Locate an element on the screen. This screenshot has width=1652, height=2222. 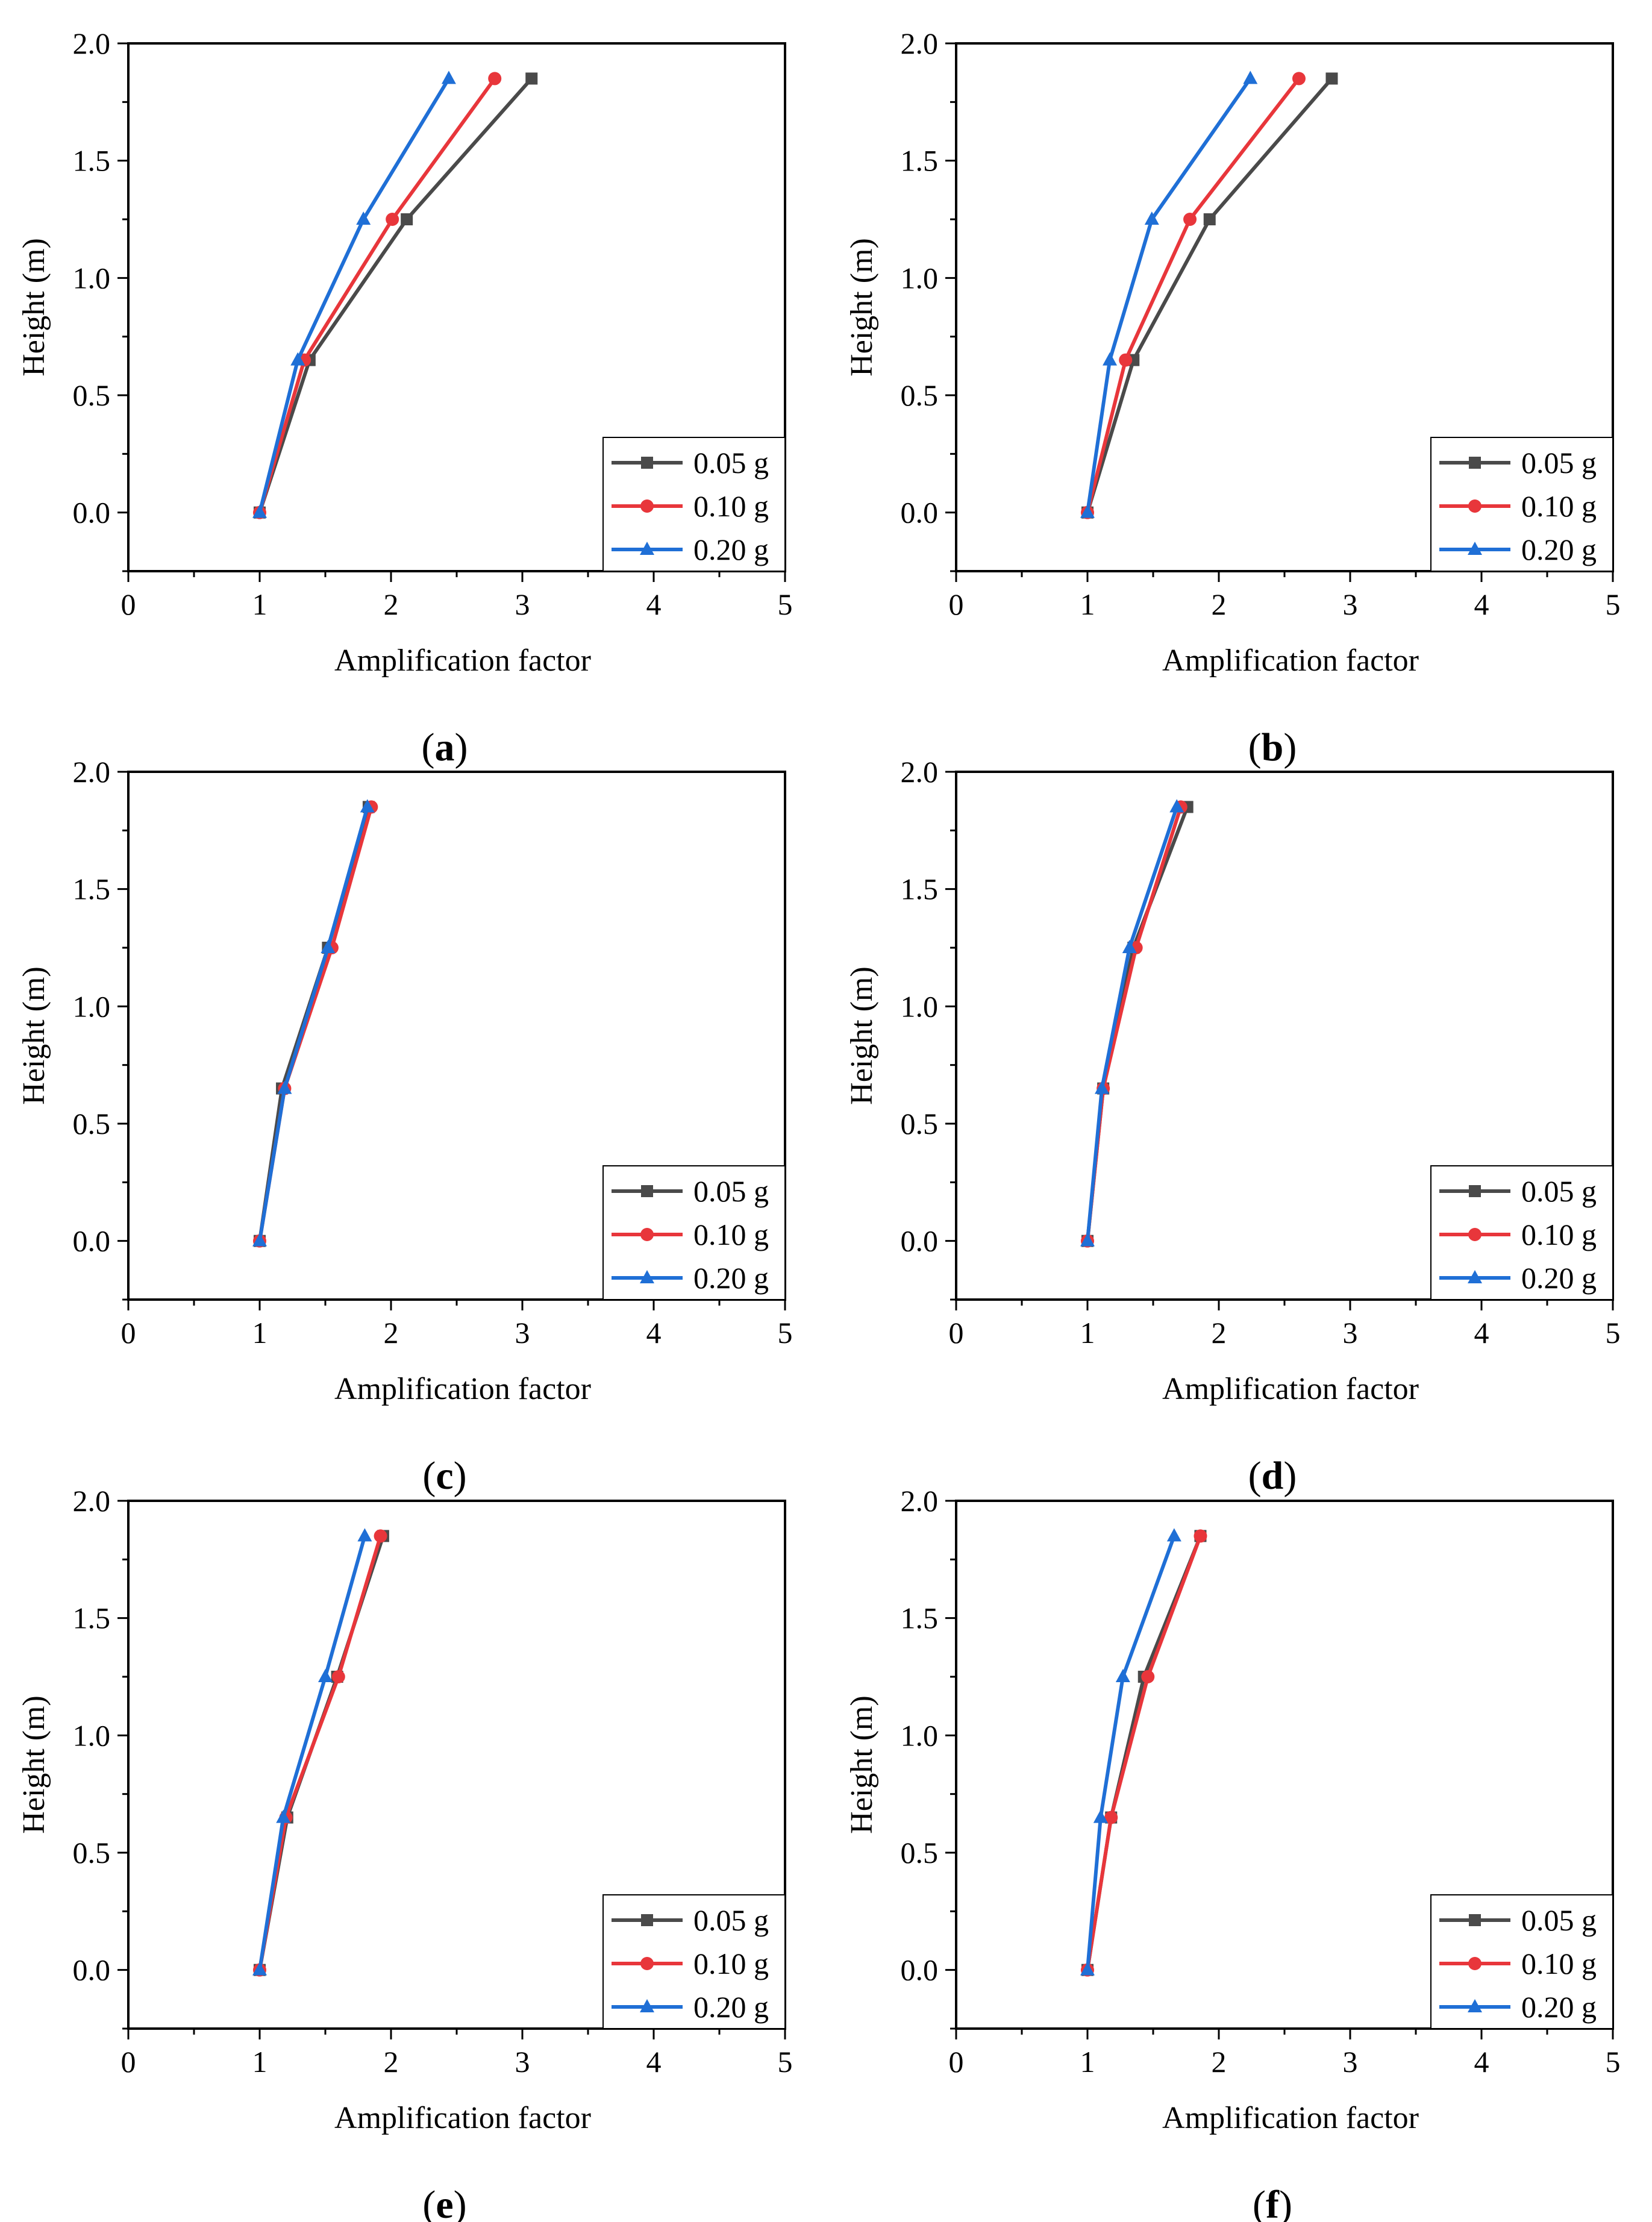
panel-a-y-axis-title: Height (m) is located at coordinates (34, 307).